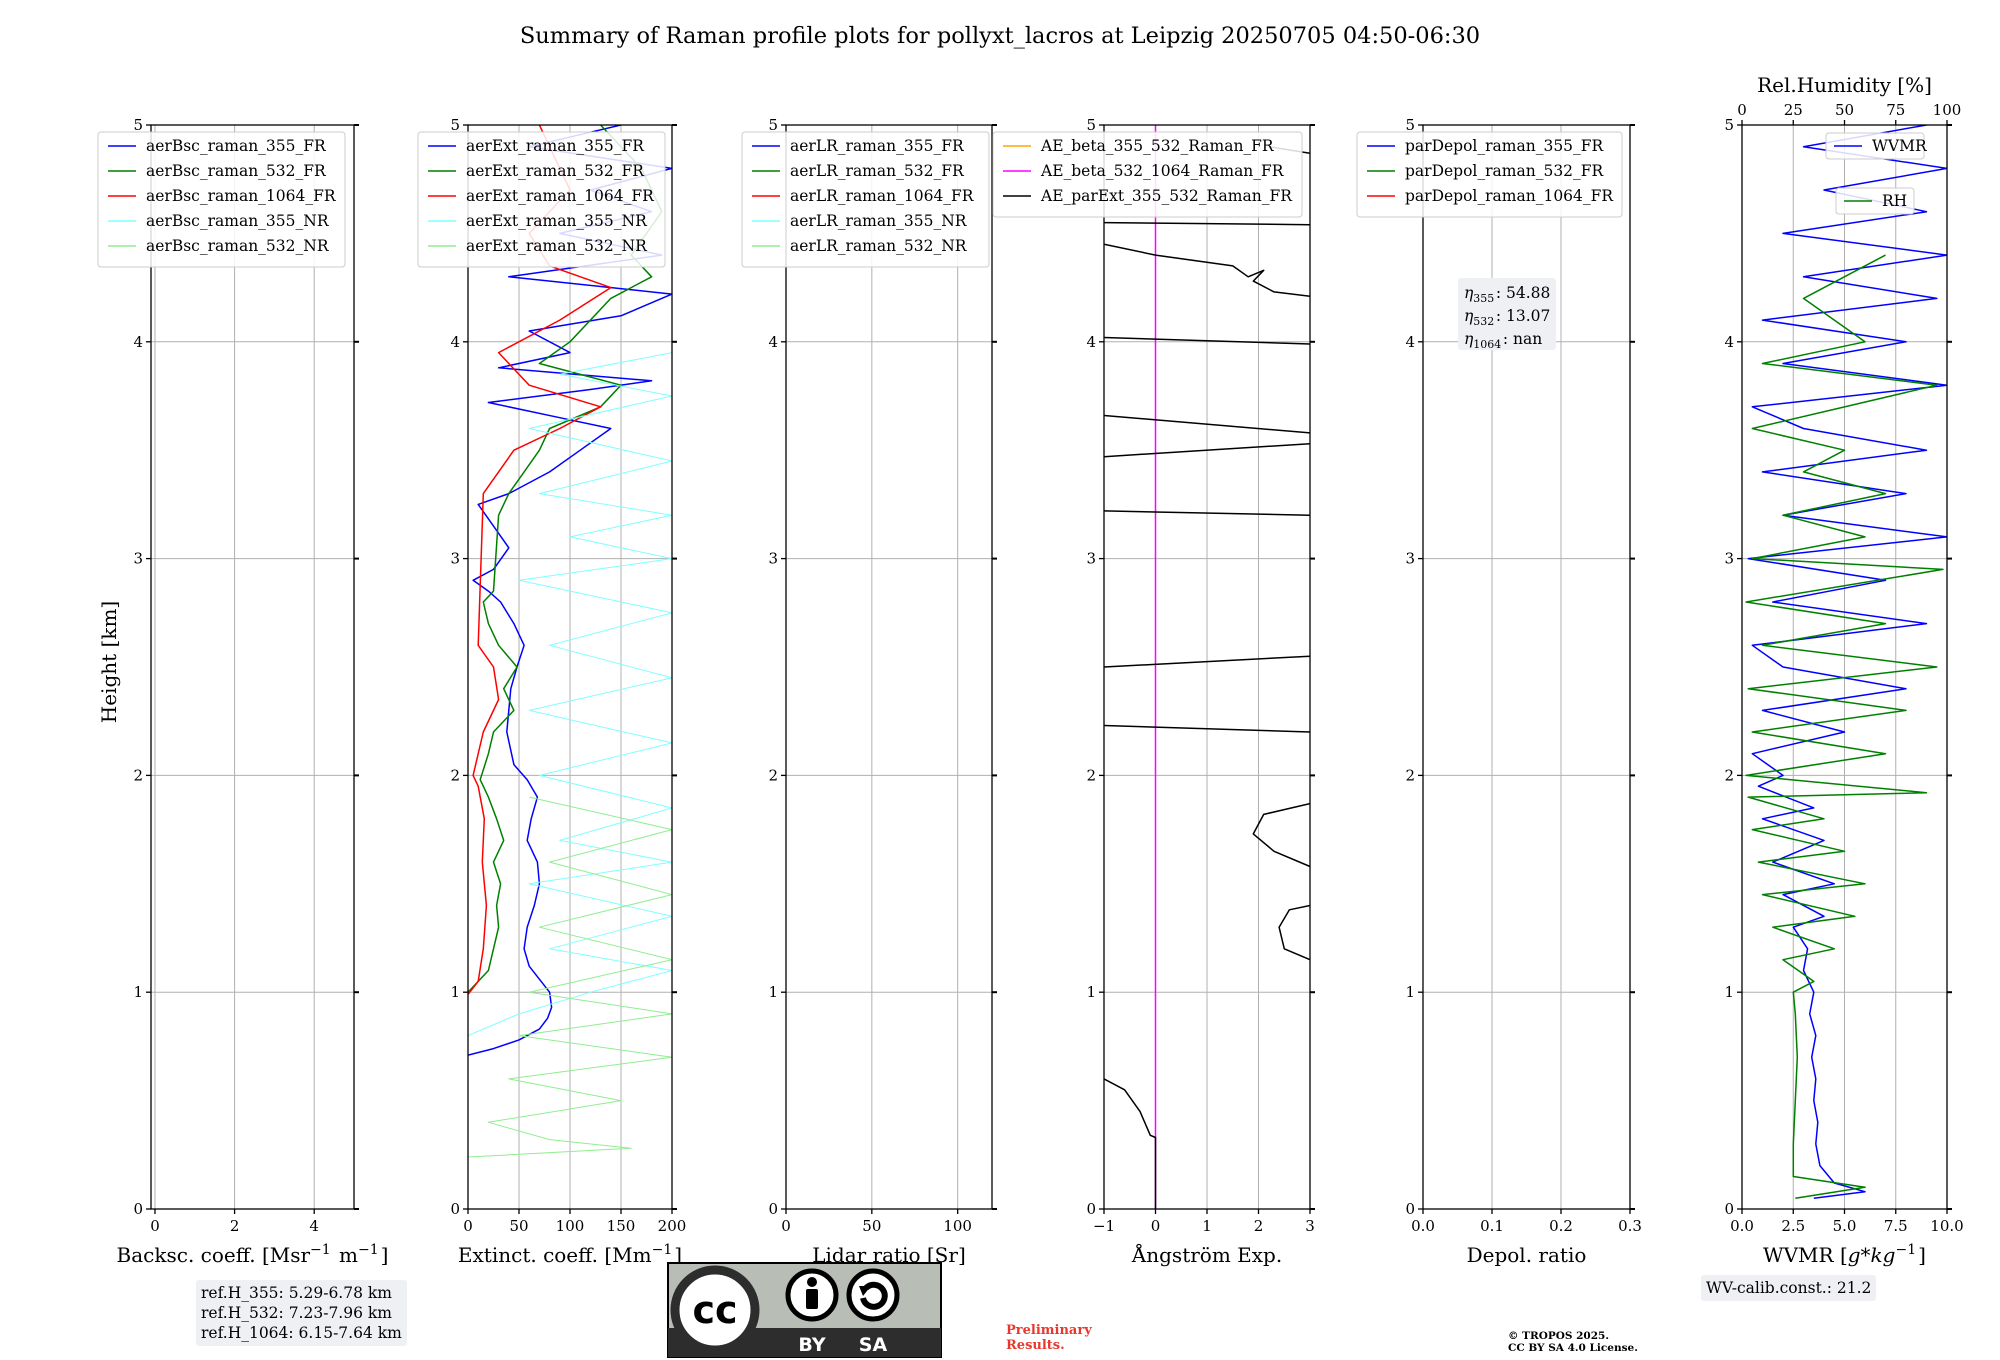 The width and height of the screenshot is (2000, 1360). Describe the element at coordinates (518, 1226) in the screenshot. I see `xtick-label: 50` at that location.